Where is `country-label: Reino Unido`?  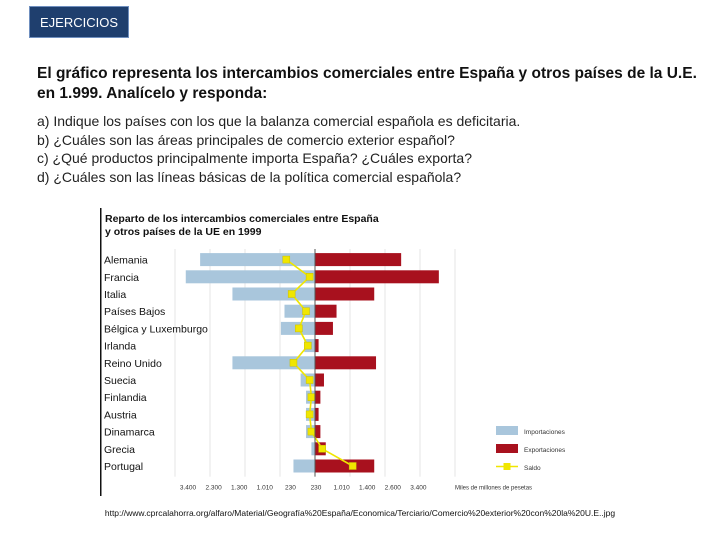 country-label: Reino Unido is located at coordinates (133, 364).